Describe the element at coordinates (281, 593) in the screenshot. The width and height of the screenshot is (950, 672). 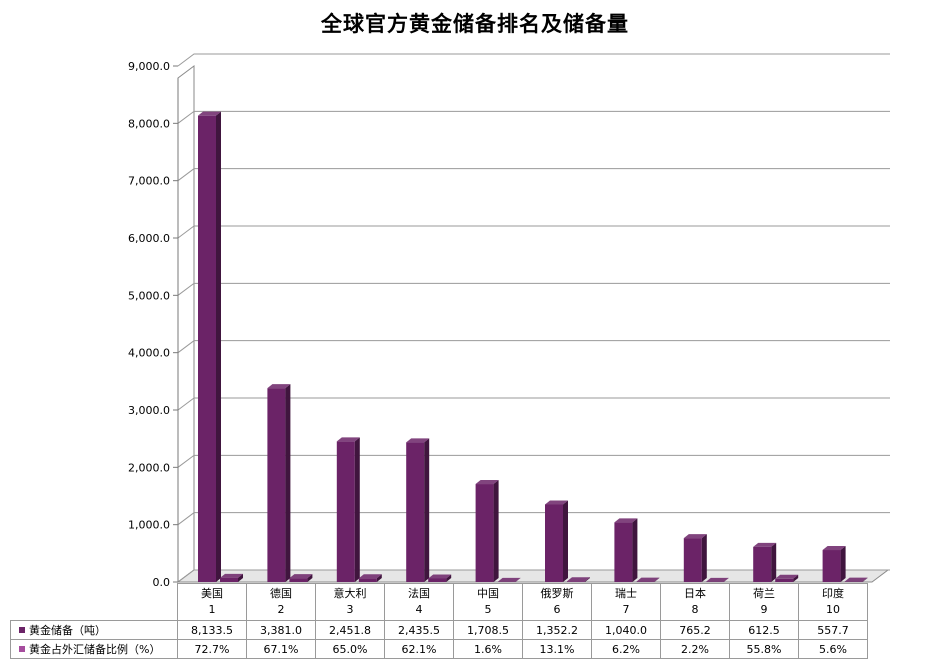
I see `category-name: 德国` at that location.